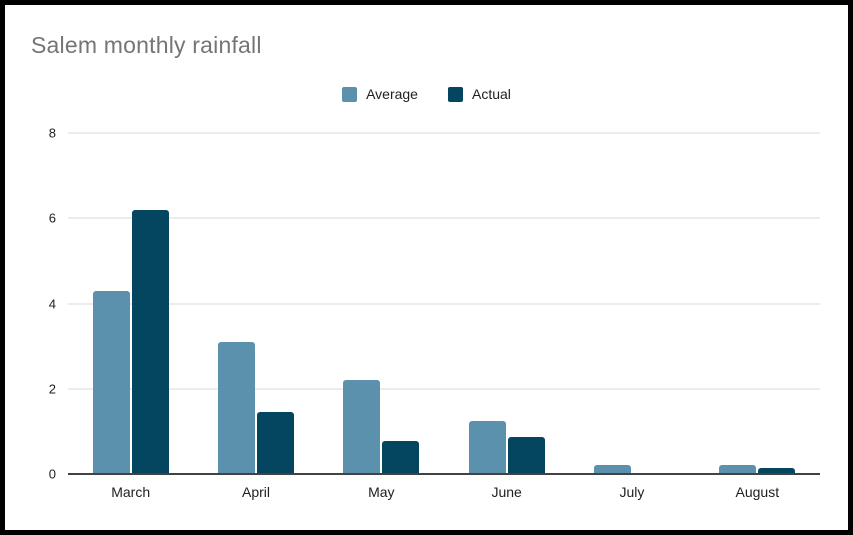  Describe the element at coordinates (757, 492) in the screenshot. I see `x-tick-label: August` at that location.